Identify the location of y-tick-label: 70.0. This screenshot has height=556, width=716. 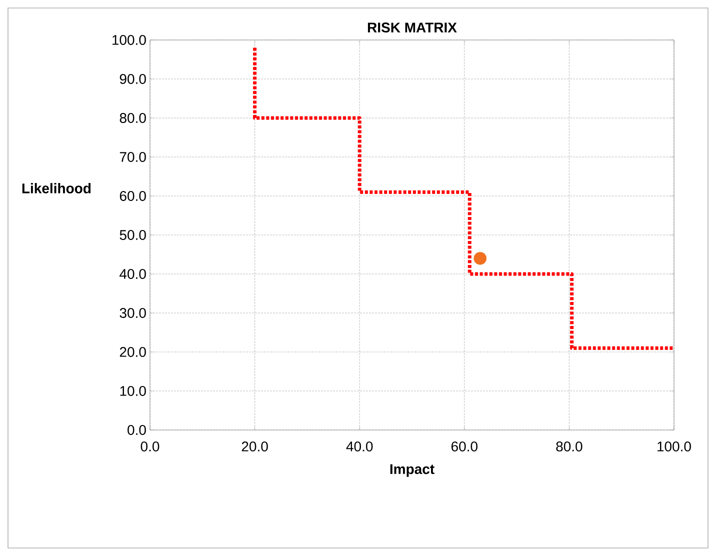
(133, 157).